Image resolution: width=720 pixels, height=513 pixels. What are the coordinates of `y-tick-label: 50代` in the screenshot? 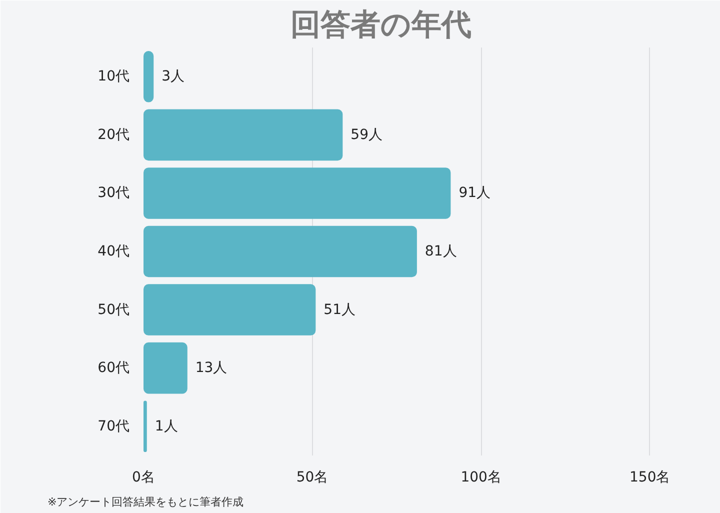 It's located at (114, 310).